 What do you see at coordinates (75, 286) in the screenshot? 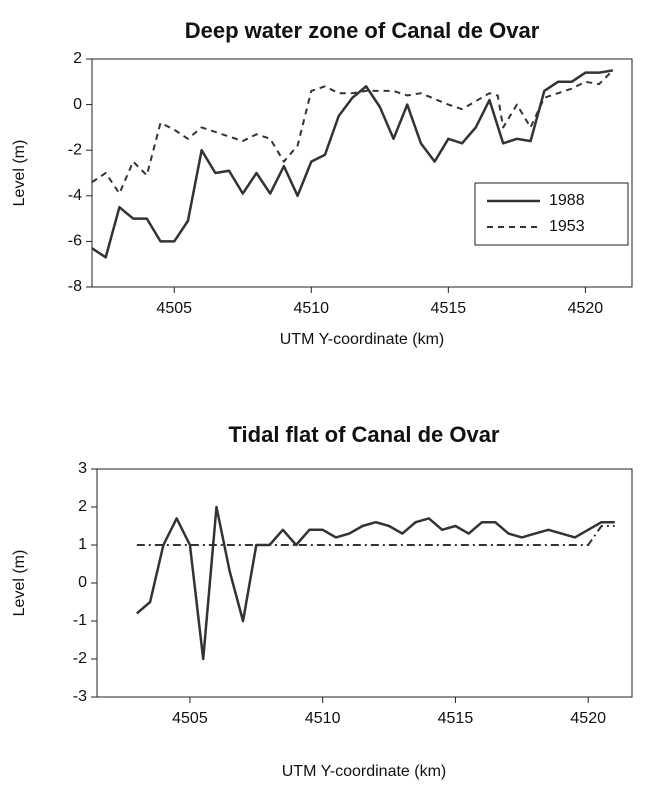
I see `y-tick-label: -8` at bounding box center [75, 286].